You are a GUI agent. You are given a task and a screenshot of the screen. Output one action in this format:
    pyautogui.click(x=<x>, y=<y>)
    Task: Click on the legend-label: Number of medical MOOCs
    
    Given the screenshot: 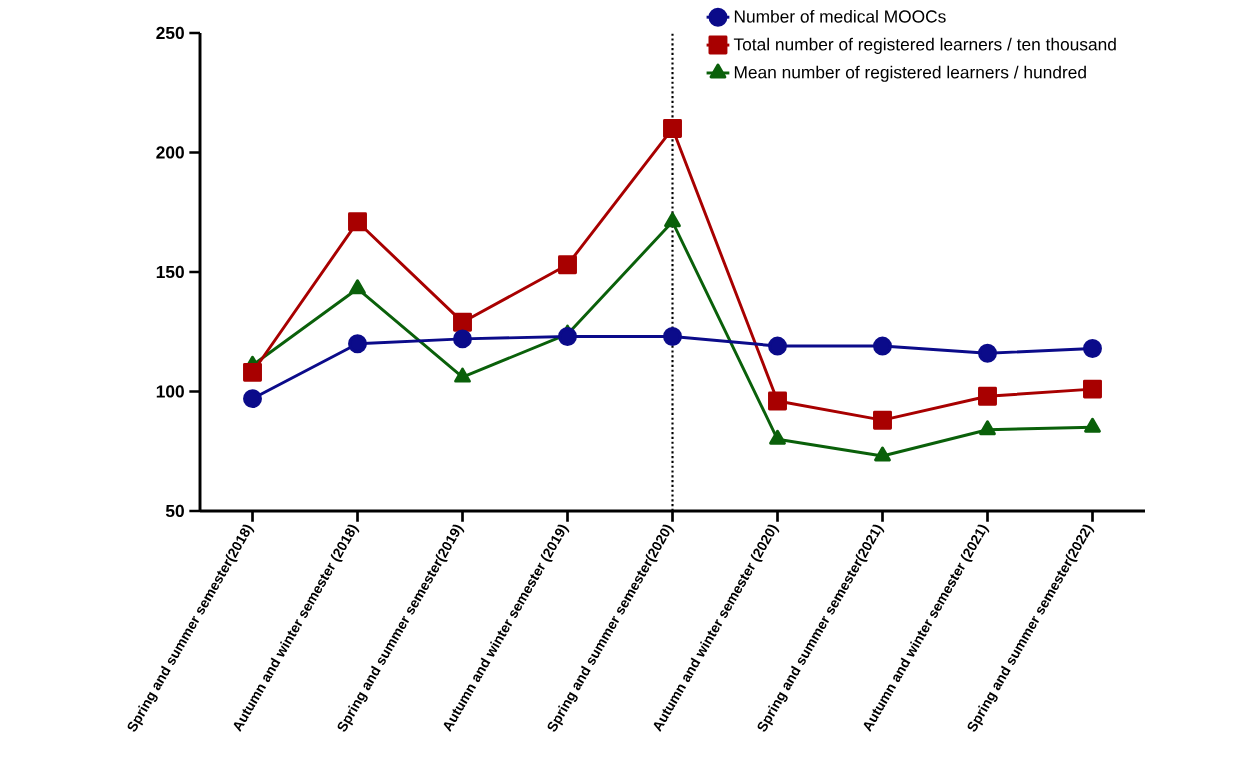 What is the action you would take?
    pyautogui.click(x=840, y=16)
    